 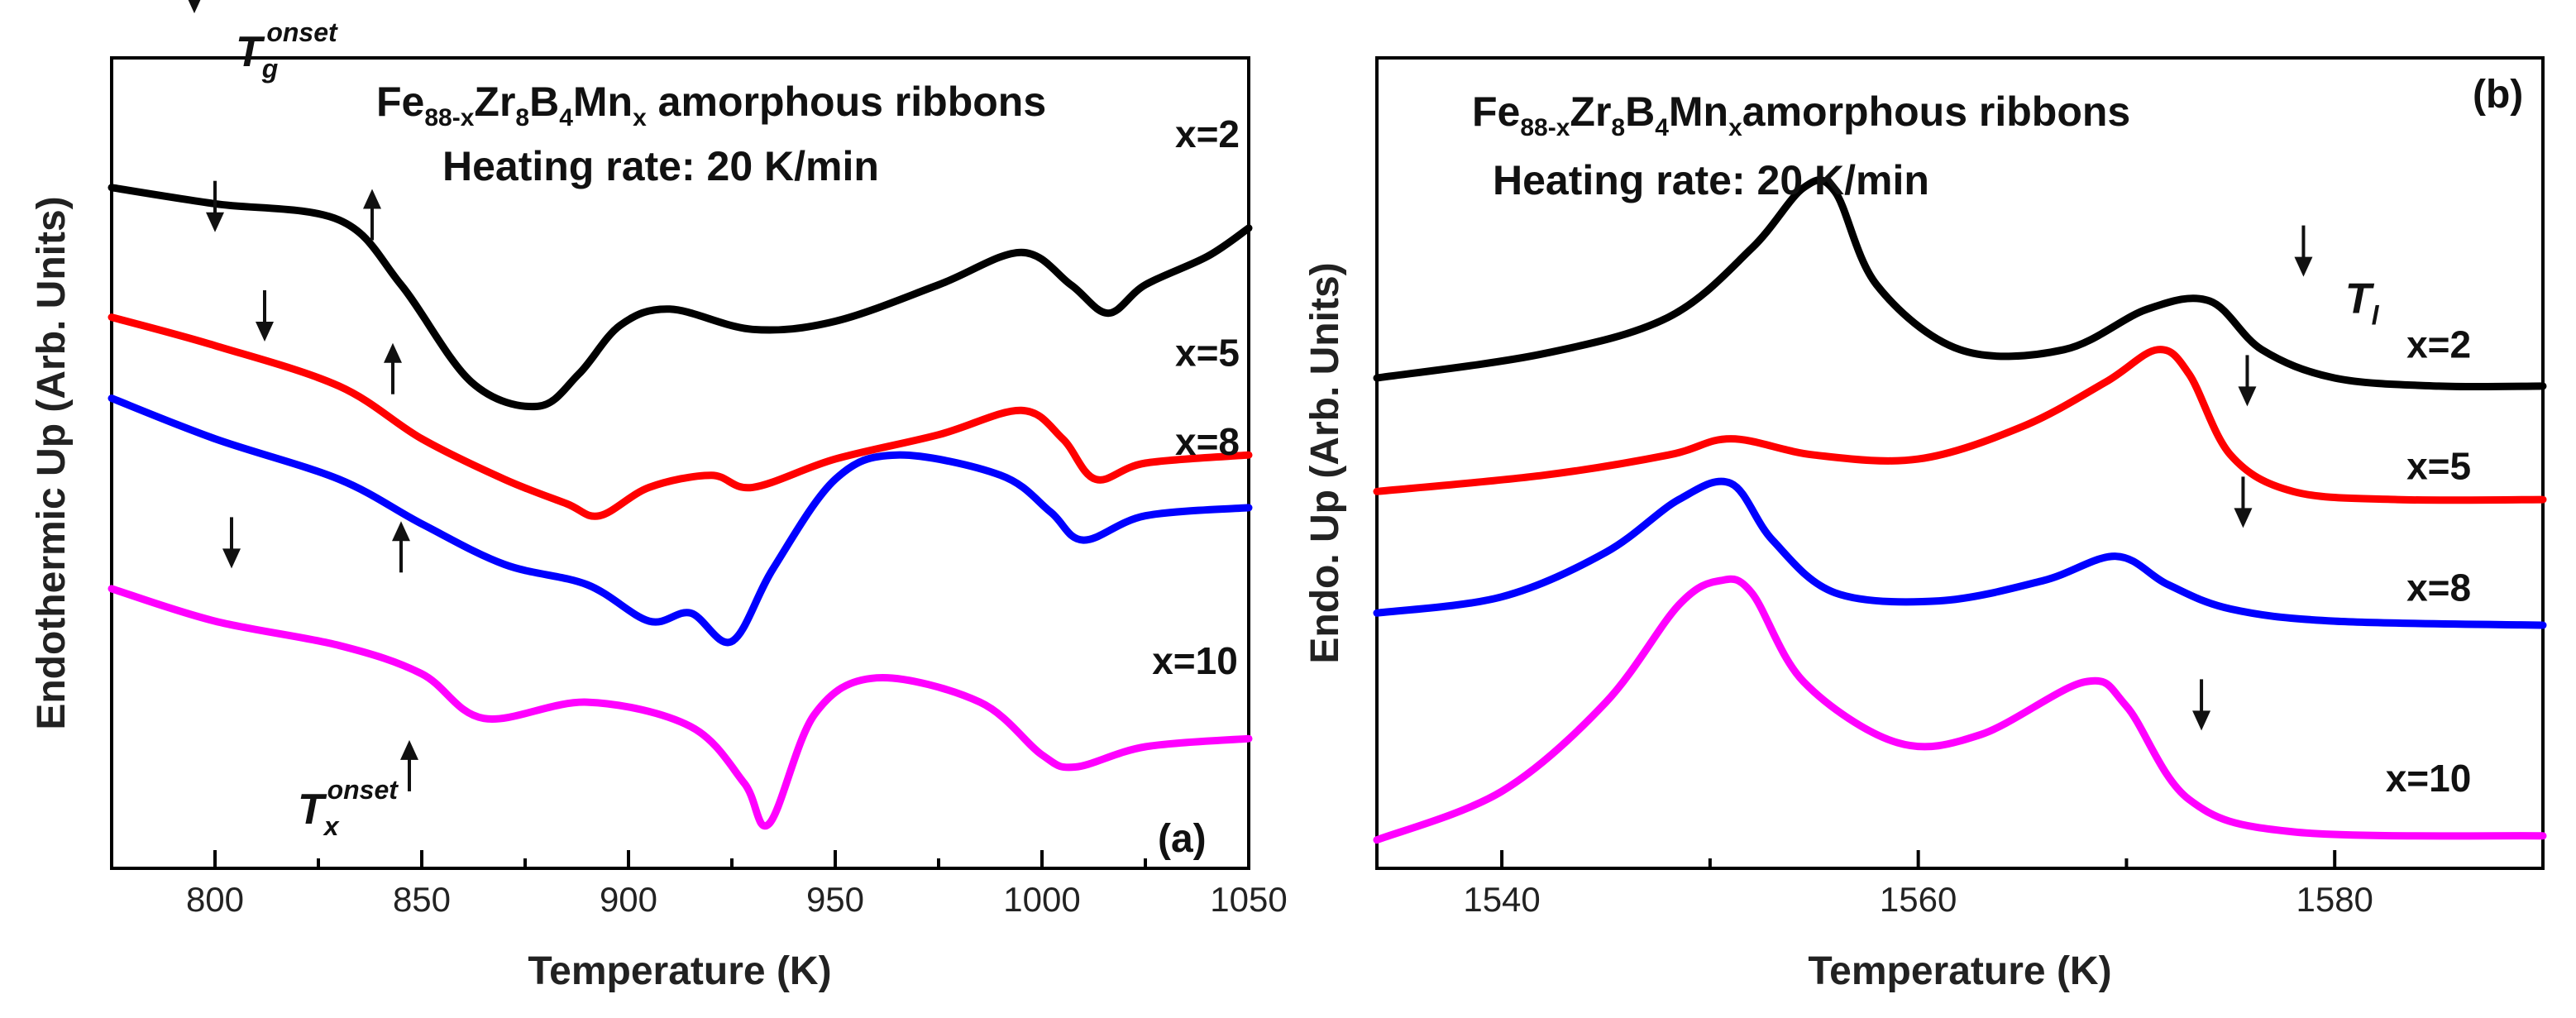 I want to click on panel-a-x-tick-label: 850, so click(x=422, y=899).